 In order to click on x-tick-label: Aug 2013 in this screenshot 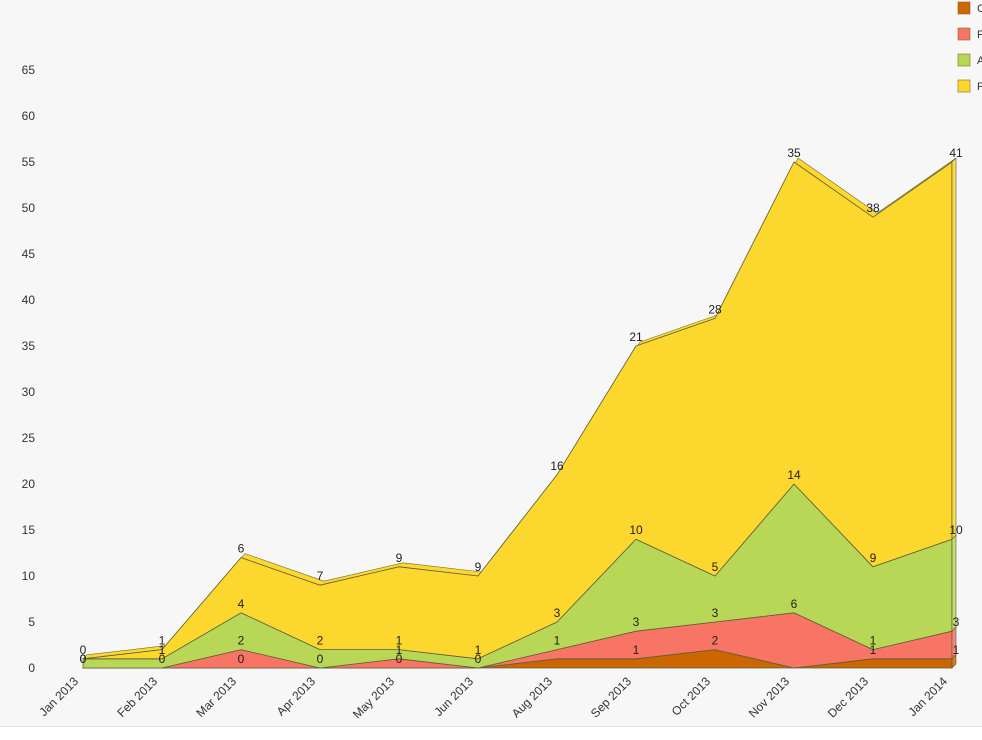, I will do `click(532, 697)`.